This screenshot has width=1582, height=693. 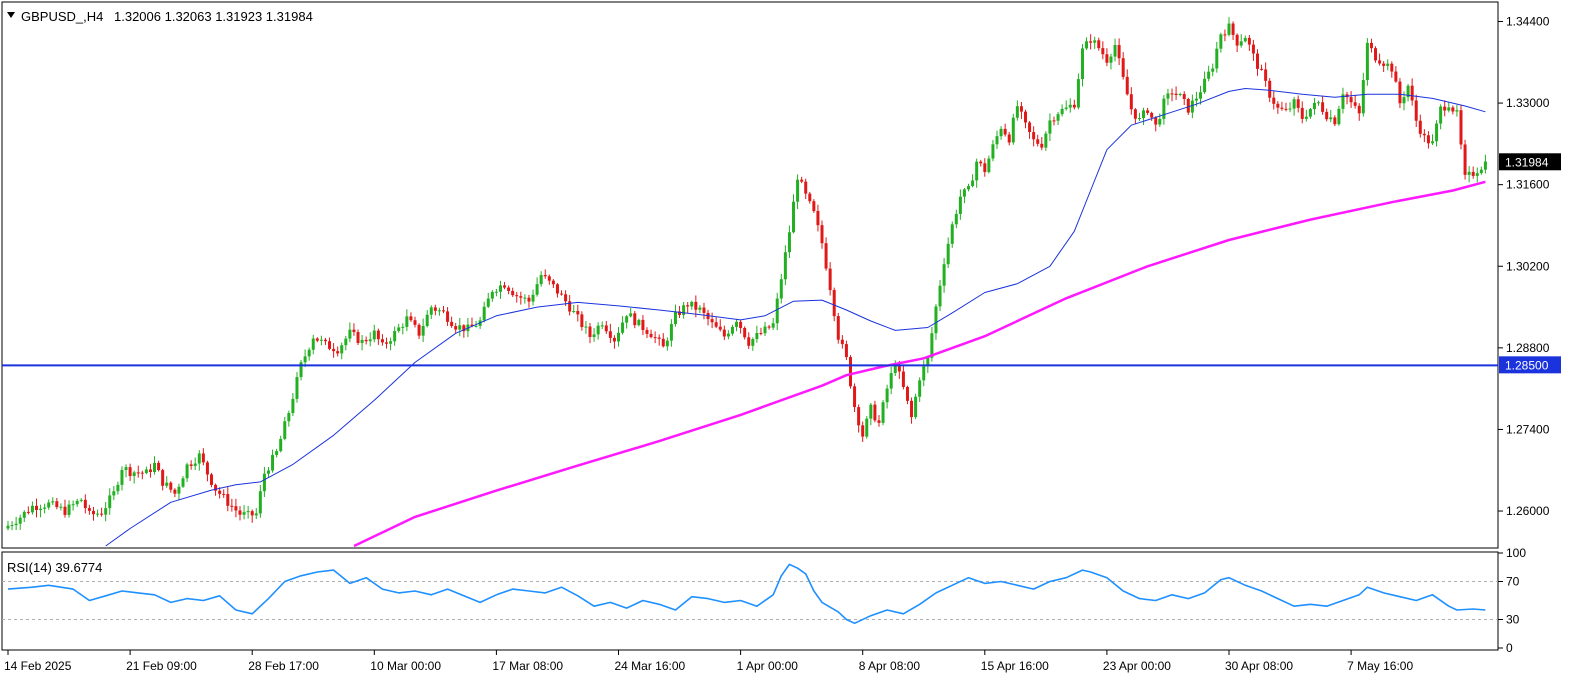 I want to click on collapse-triangle-icon, so click(x=11, y=15).